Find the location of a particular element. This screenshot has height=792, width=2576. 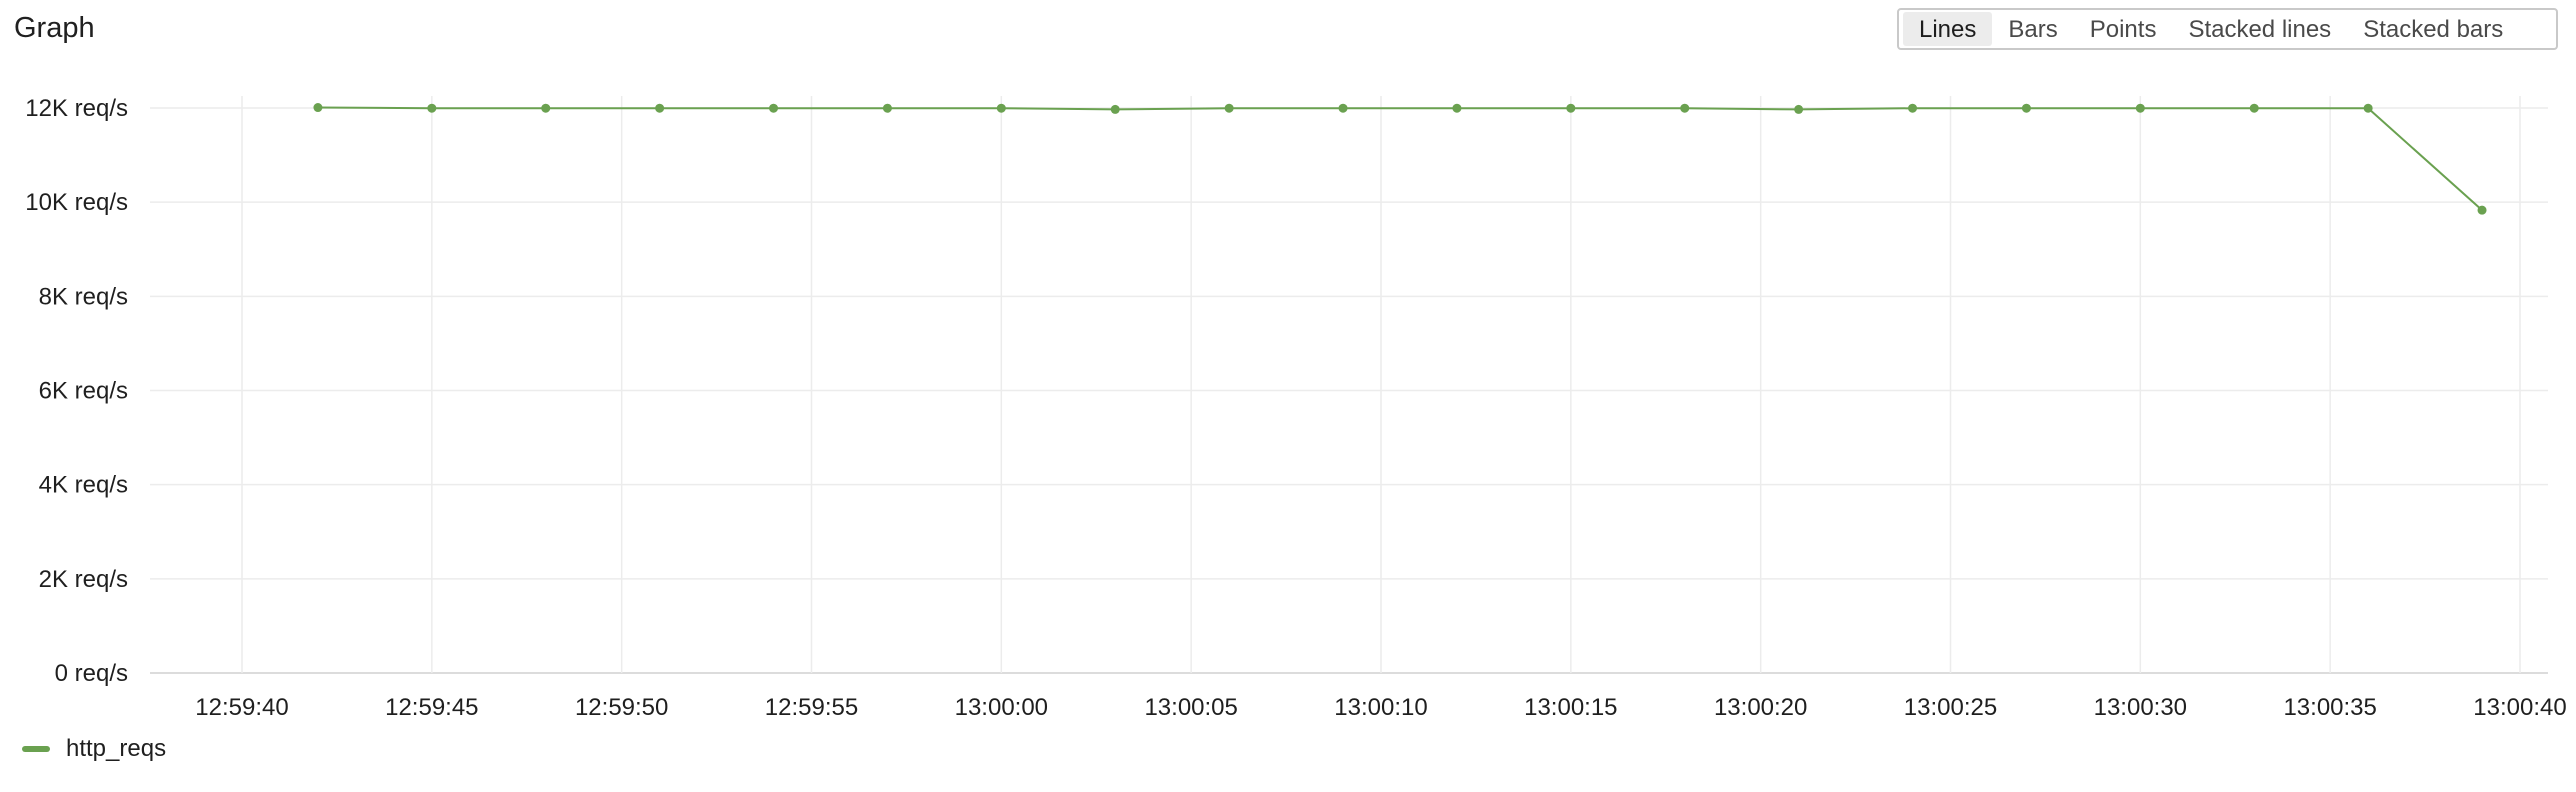

x-tick-label: 13:00:15 is located at coordinates (1570, 707).